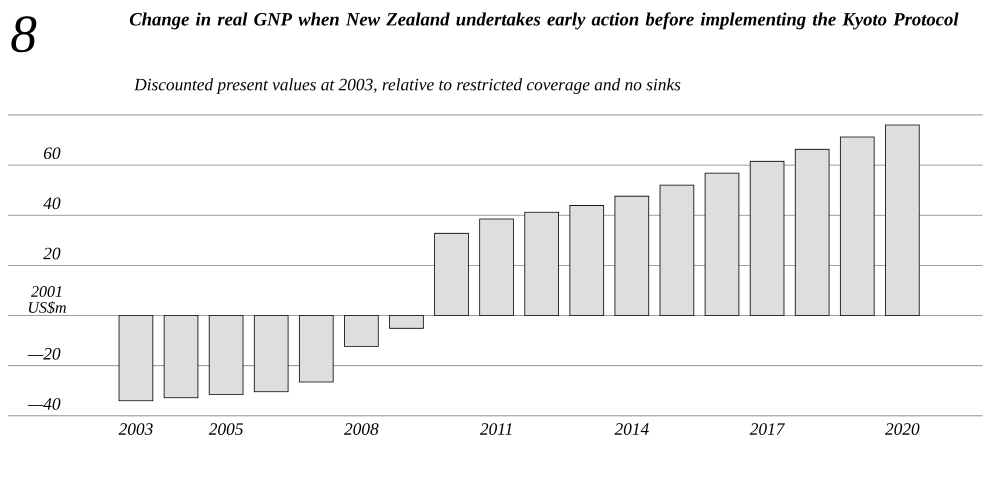  Describe the element at coordinates (902, 429) in the screenshot. I see `x-tick-label: 2020` at that location.